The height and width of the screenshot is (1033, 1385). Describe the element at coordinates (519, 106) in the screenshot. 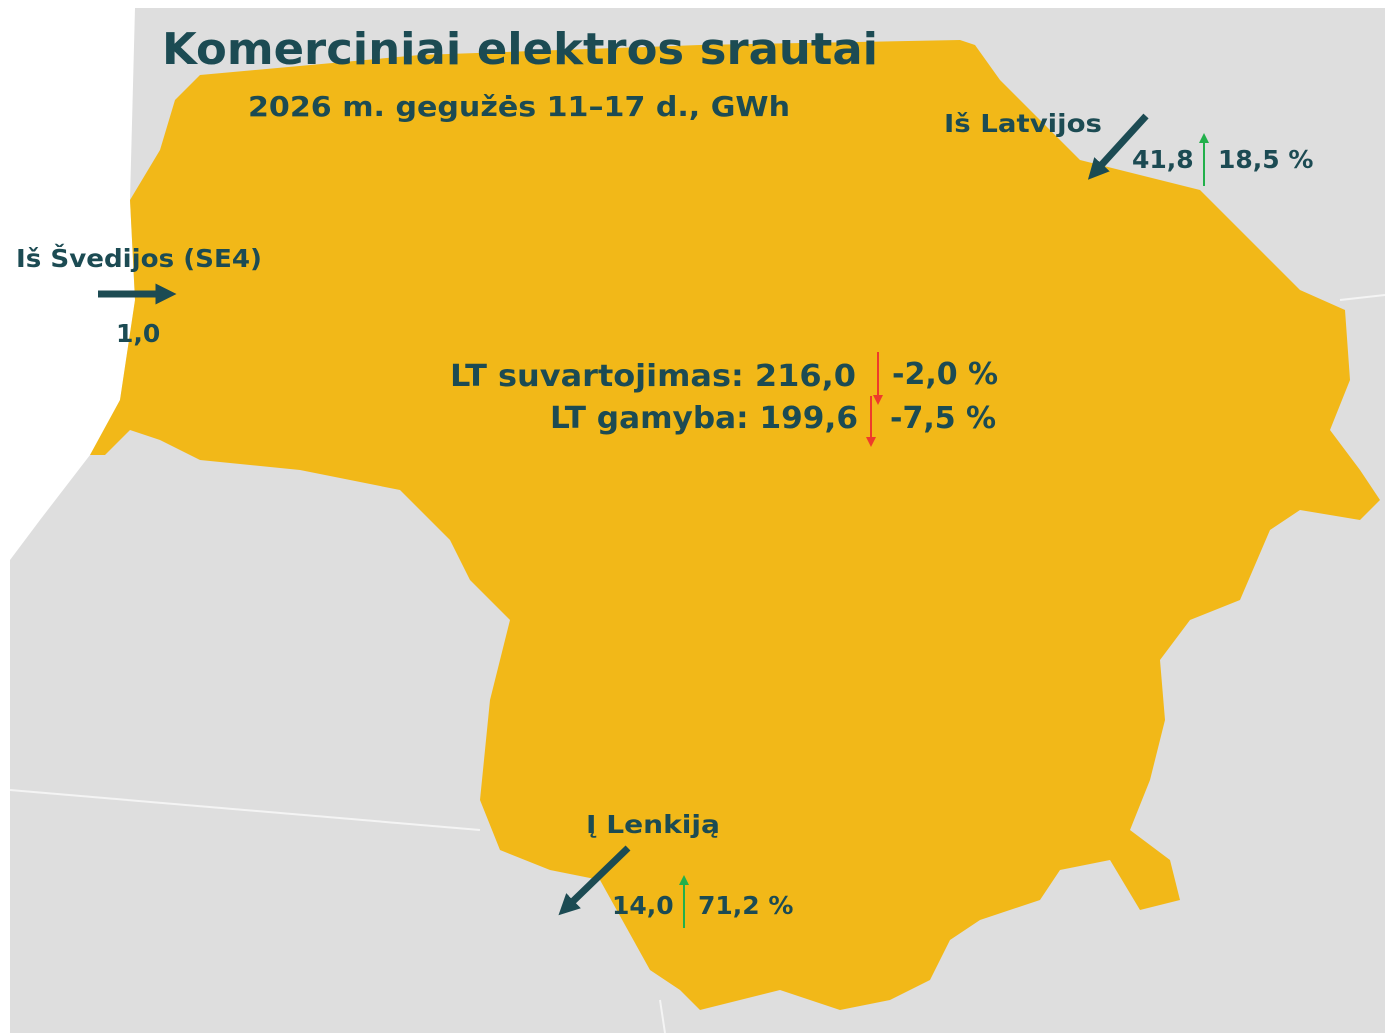

I see `subtitle: 2026 m. gegužės 11–17 d., GWh` at that location.